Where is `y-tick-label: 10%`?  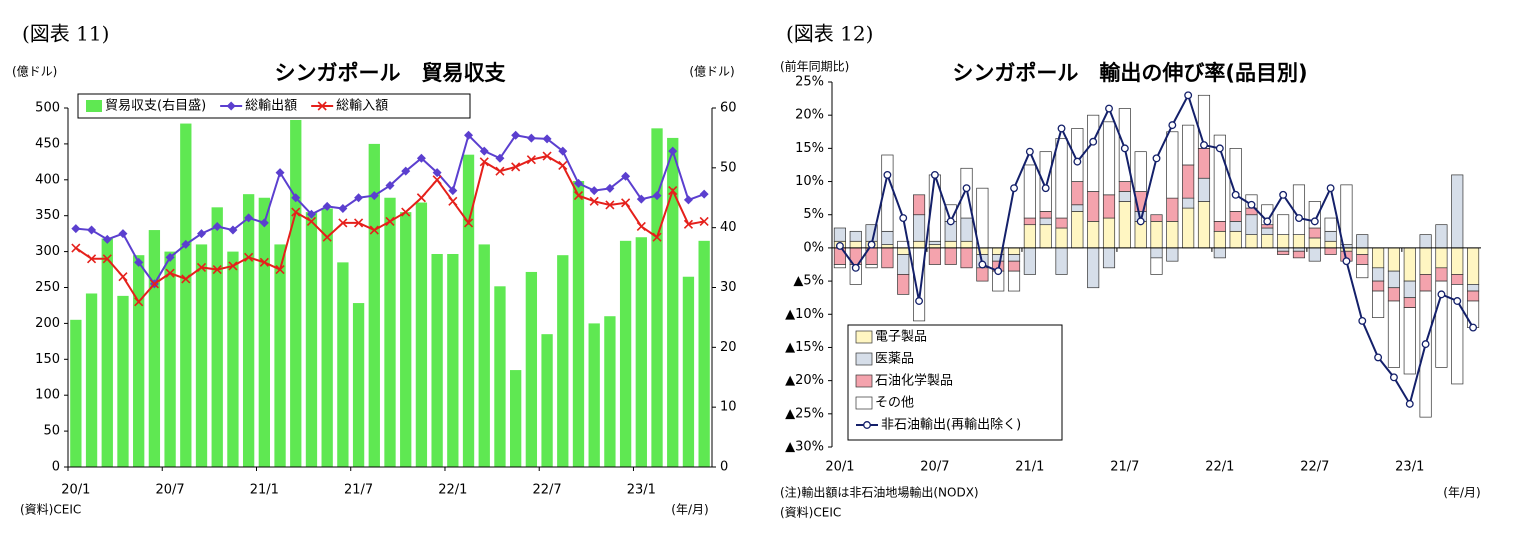 y-tick-label: 10% is located at coordinates (809, 181).